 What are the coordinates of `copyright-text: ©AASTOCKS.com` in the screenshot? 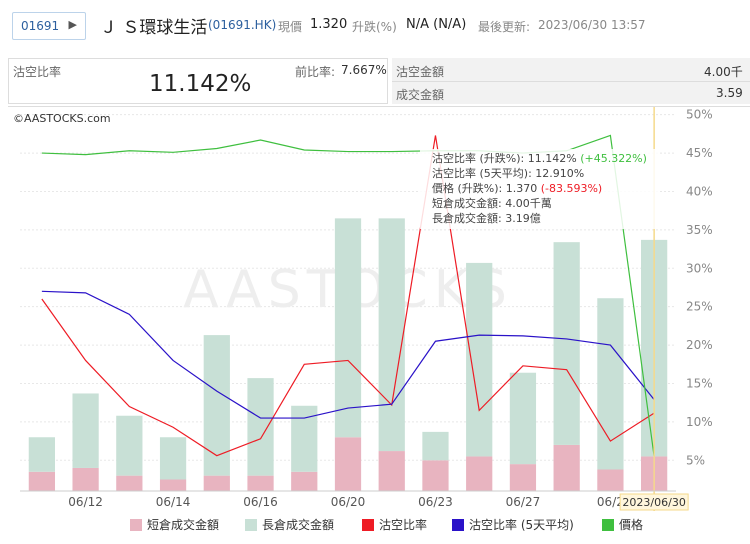 It's located at (62, 118).